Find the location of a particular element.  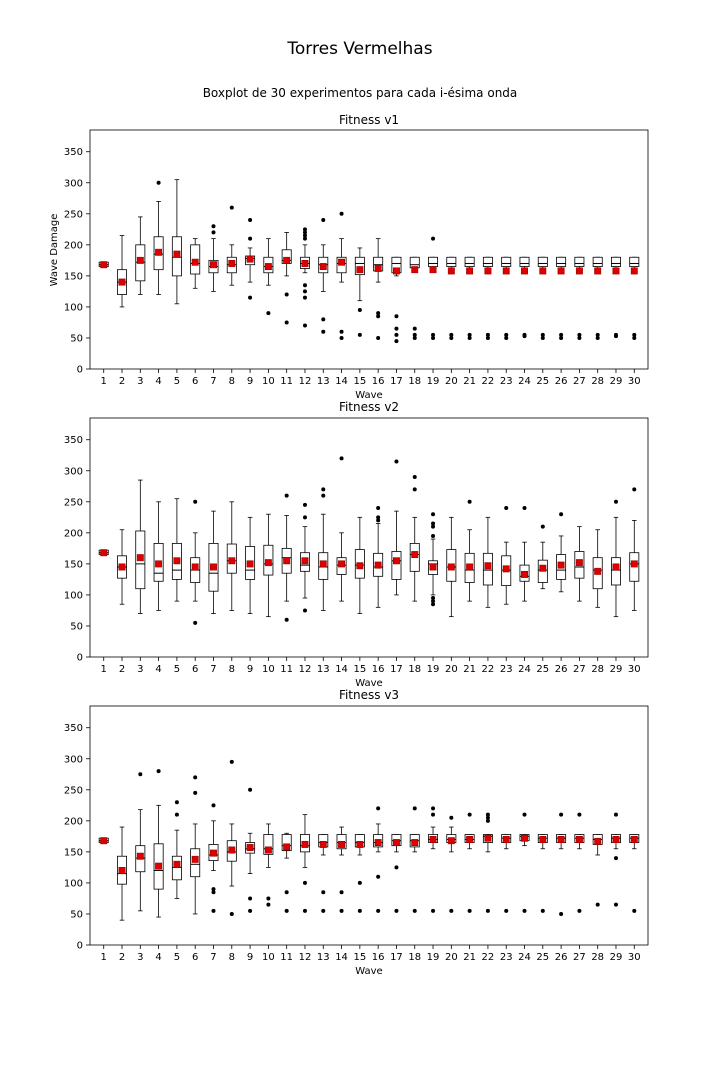

y-tick-label: 300 is located at coordinates (73, 183).